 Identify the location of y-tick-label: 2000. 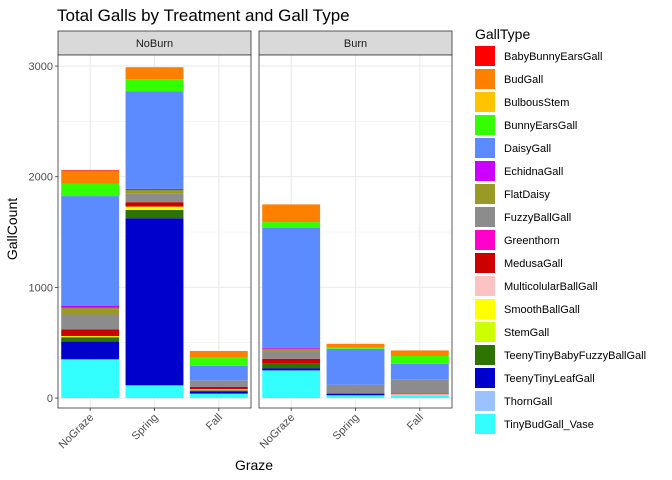
(41, 178).